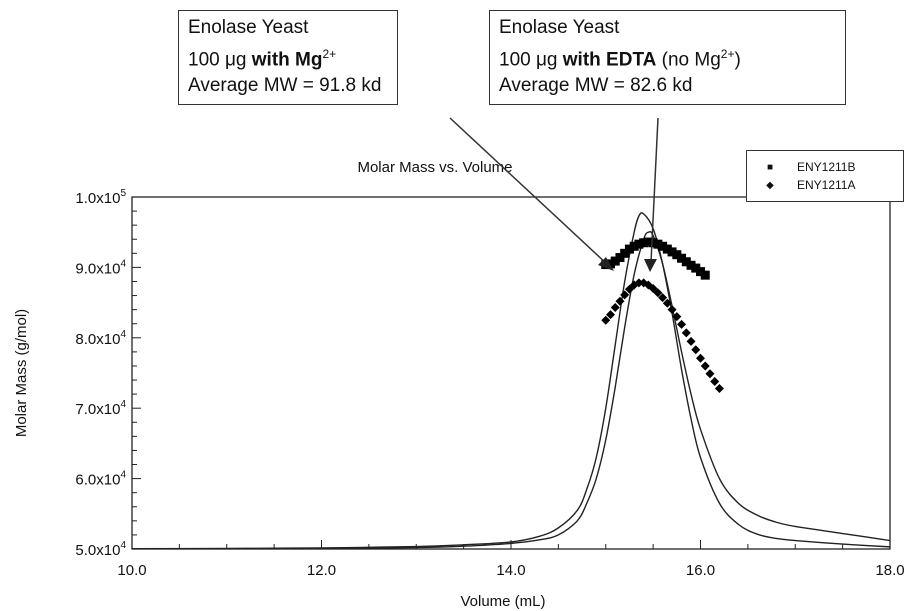 Image resolution: width=909 pixels, height=611 pixels. I want to click on arrow-line-left, so click(529, 191).